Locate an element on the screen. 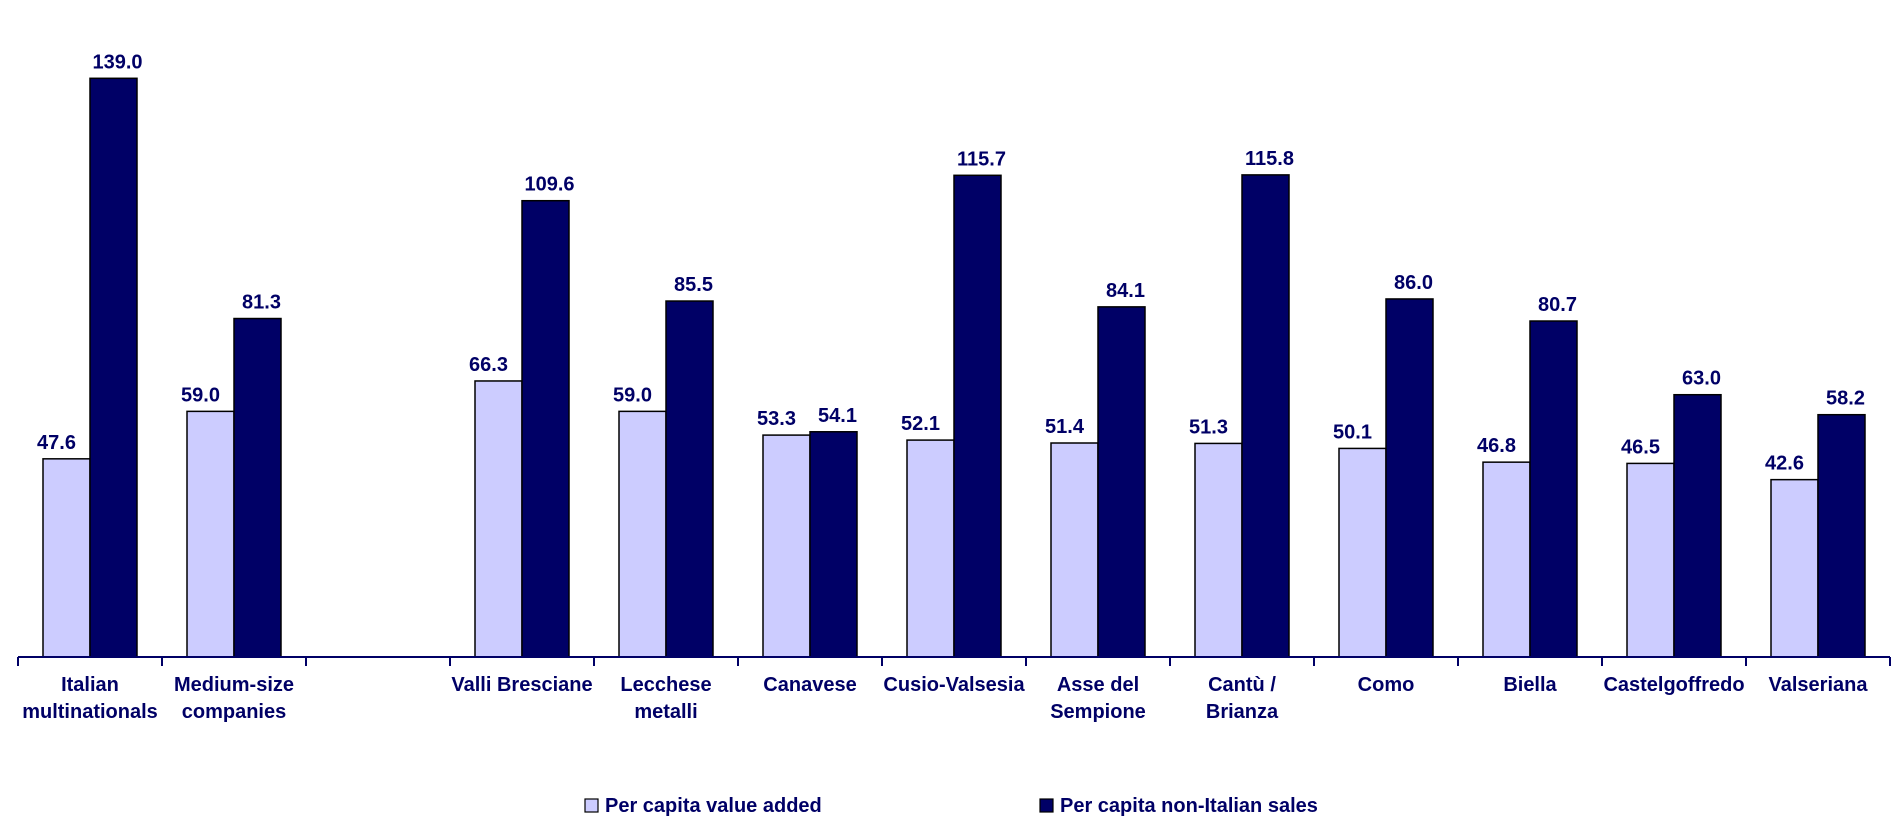  category-label: Asse del is located at coordinates (1098, 685).